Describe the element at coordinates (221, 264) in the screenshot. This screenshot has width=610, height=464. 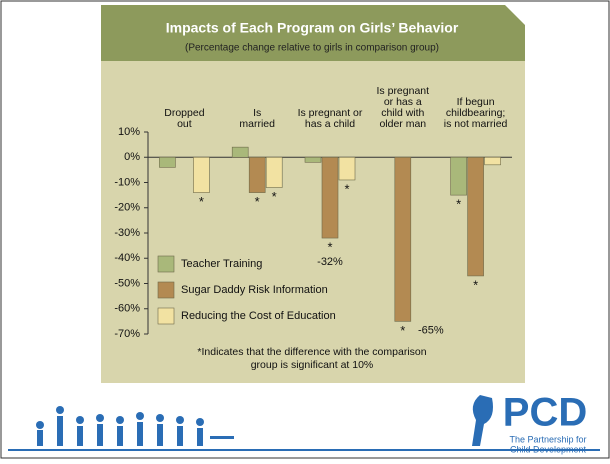
I see `legend-label: Teacher Training` at that location.